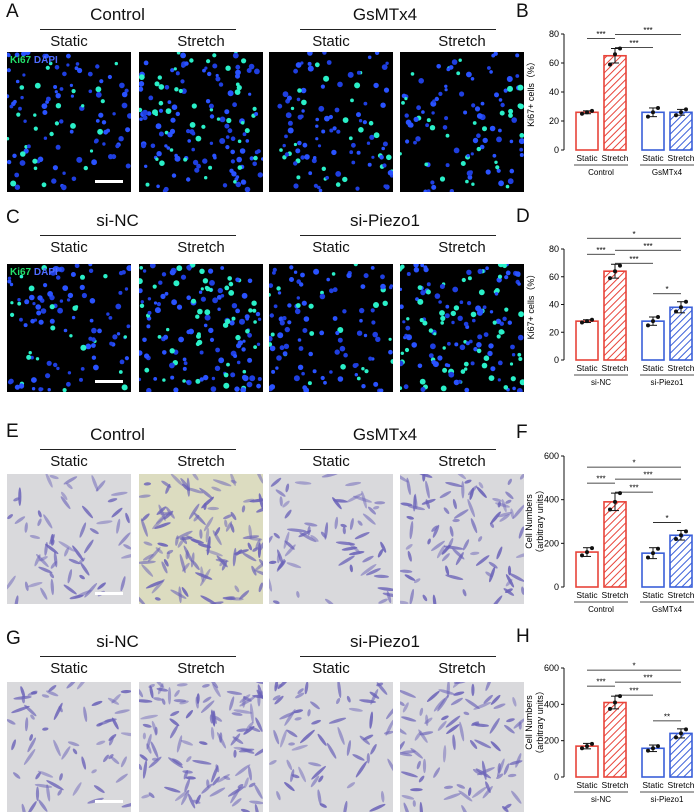  I want to click on y-tick-label: 400, so click(551, 500).